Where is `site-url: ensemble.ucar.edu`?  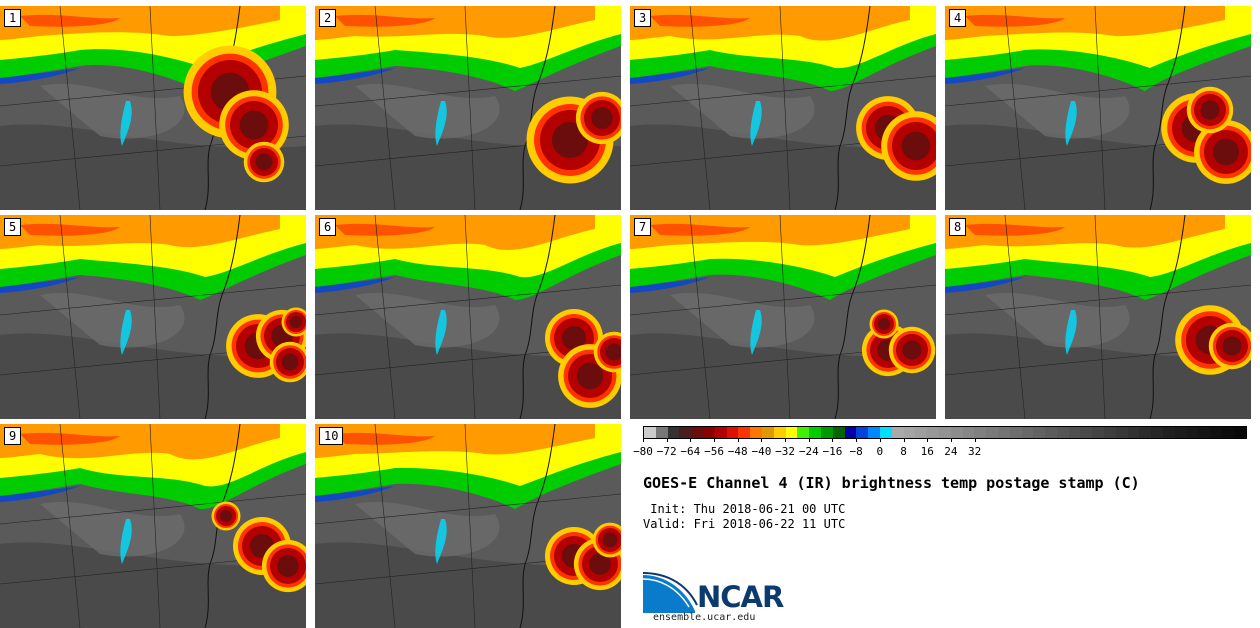 site-url: ensemble.ucar.edu is located at coordinates (704, 617).